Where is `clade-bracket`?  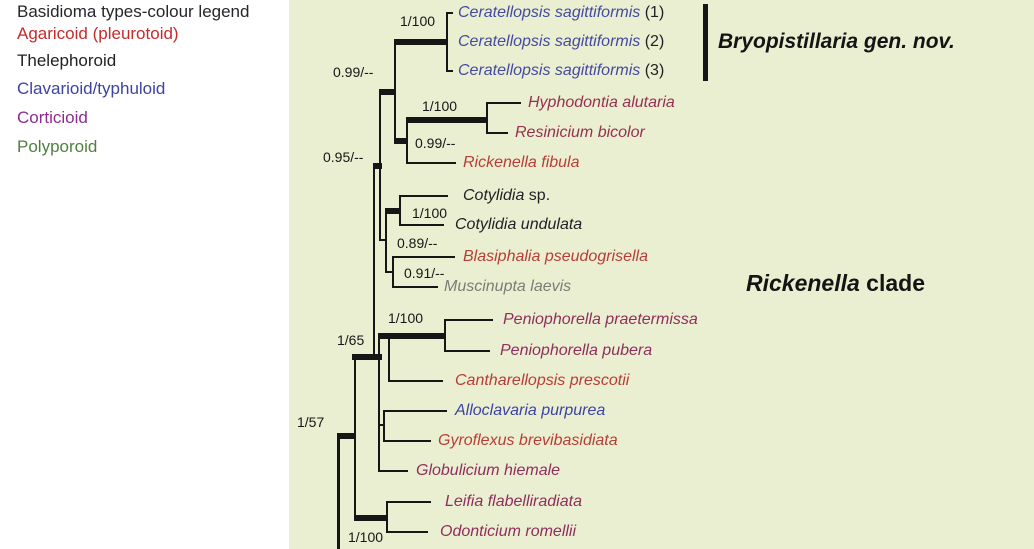
clade-bracket is located at coordinates (705, 42).